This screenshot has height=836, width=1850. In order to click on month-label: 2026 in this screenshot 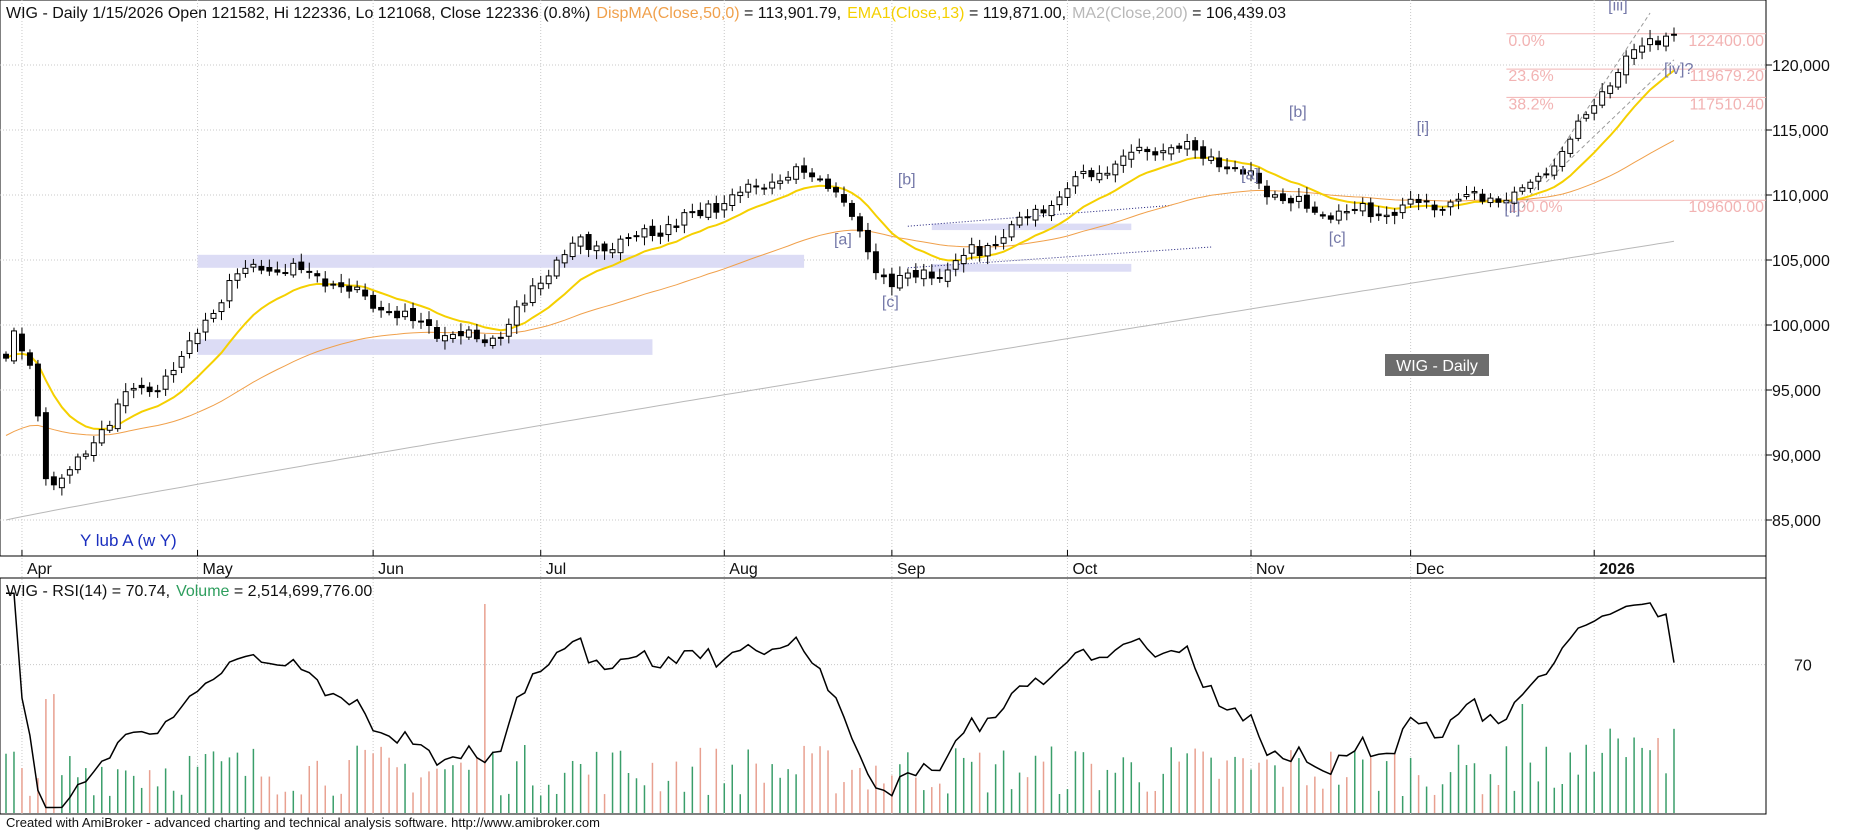, I will do `click(1617, 569)`.